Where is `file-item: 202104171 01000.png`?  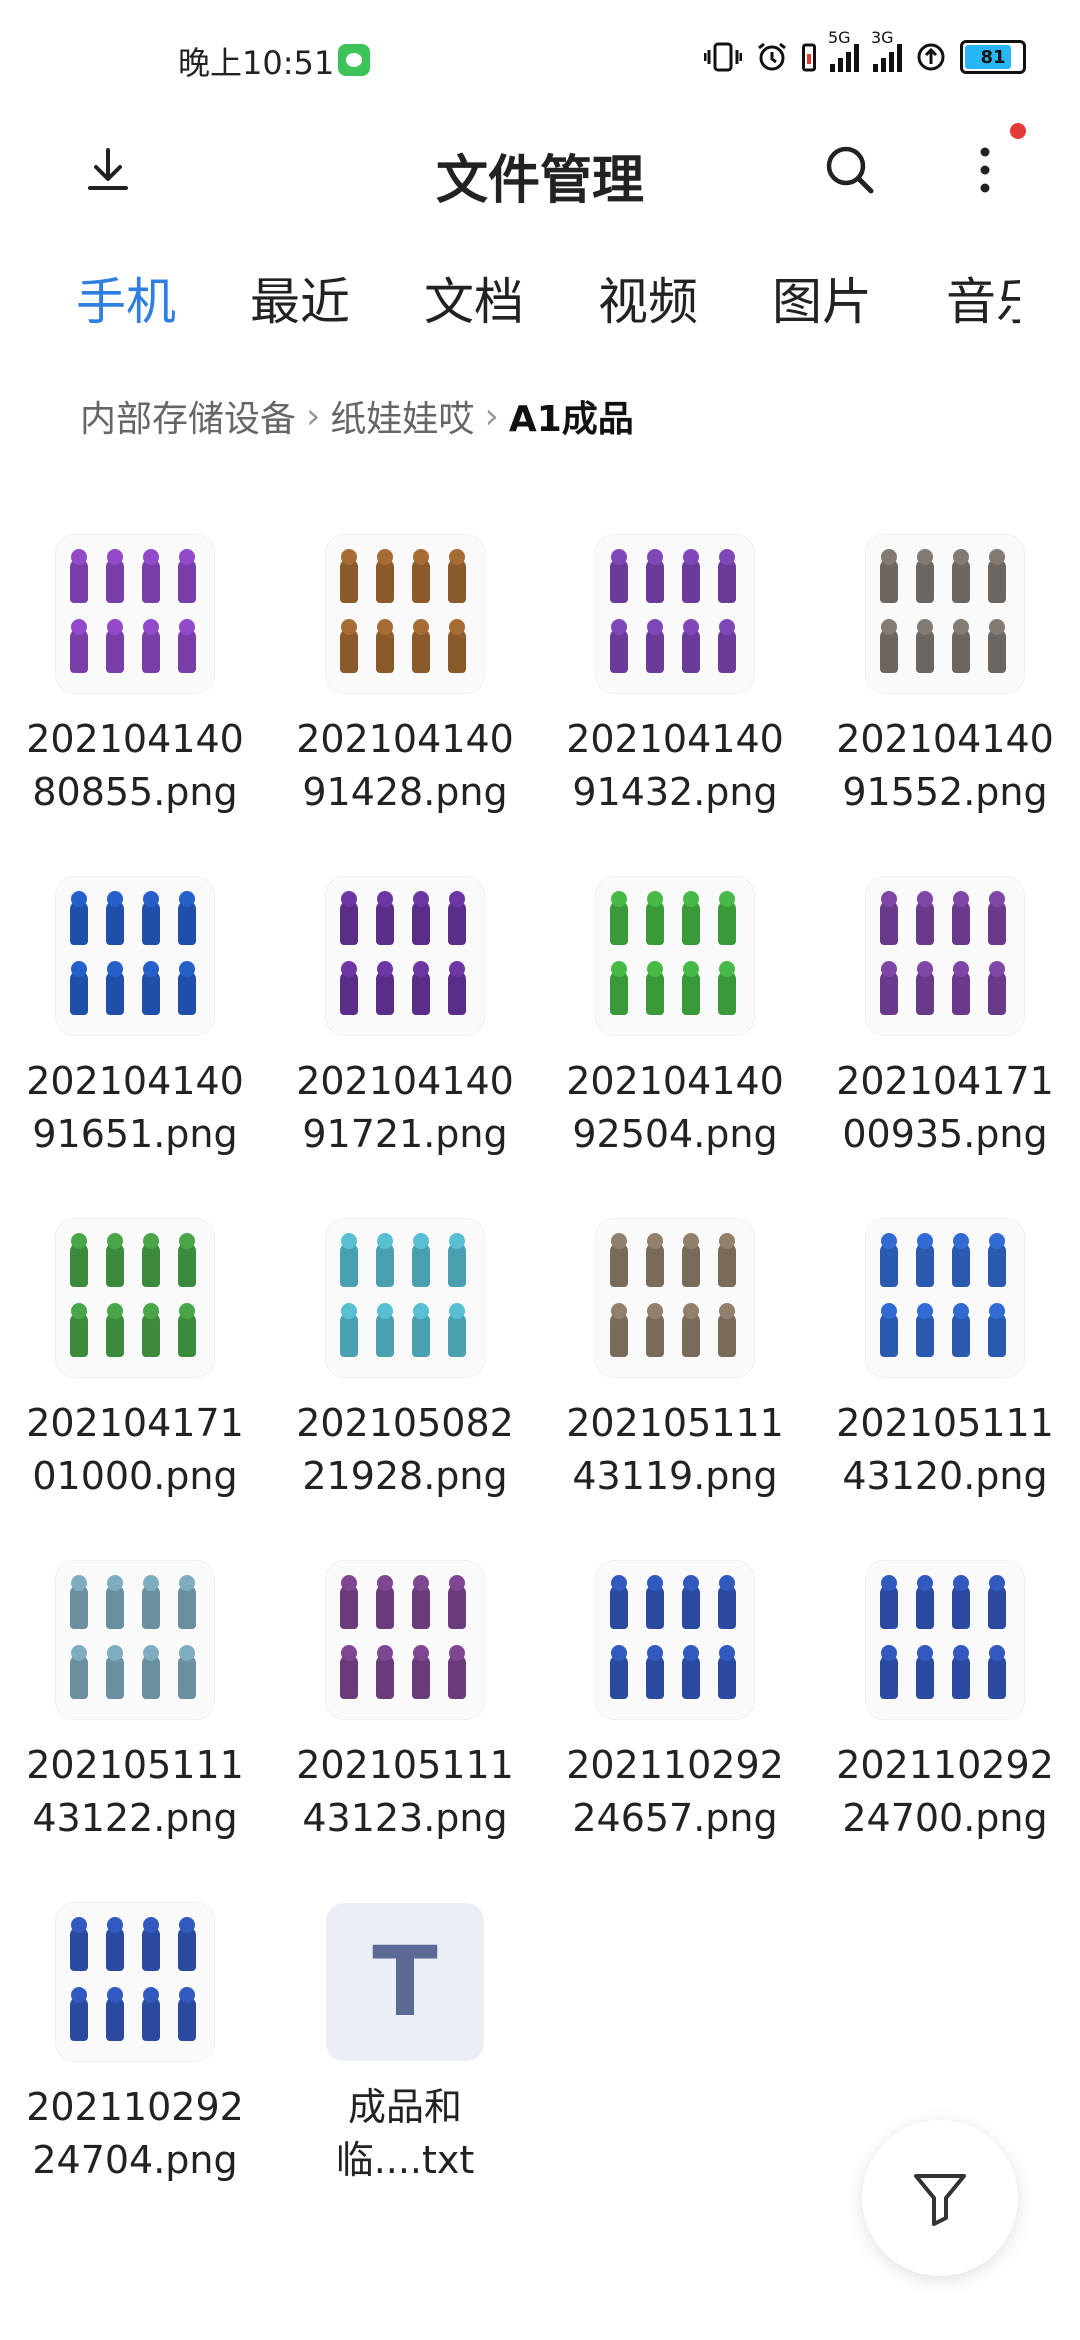 file-item: 202104171 01000.png is located at coordinates (135, 1361).